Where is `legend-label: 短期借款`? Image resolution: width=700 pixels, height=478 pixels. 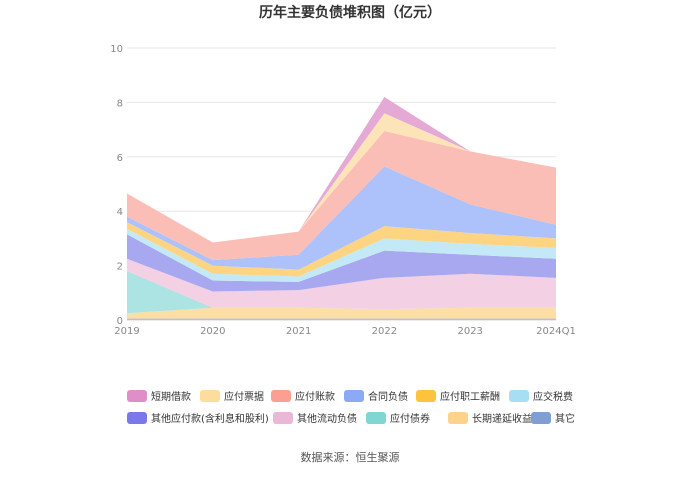
legend-label: 短期借款 is located at coordinates (171, 396).